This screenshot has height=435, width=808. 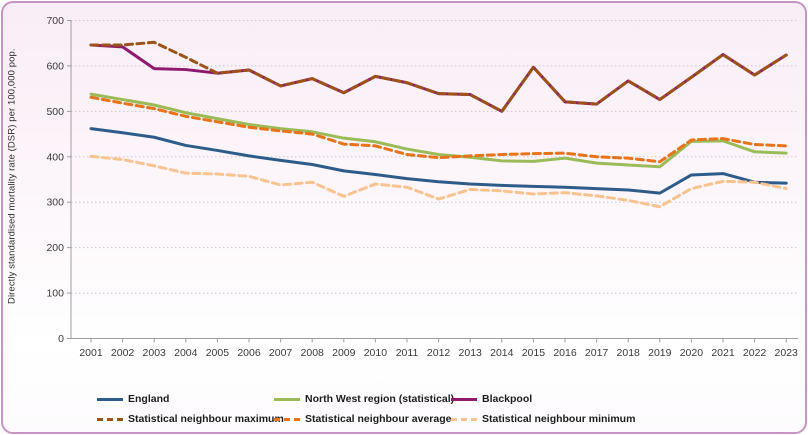 I want to click on x-tick-label: 2020, so click(x=692, y=353).